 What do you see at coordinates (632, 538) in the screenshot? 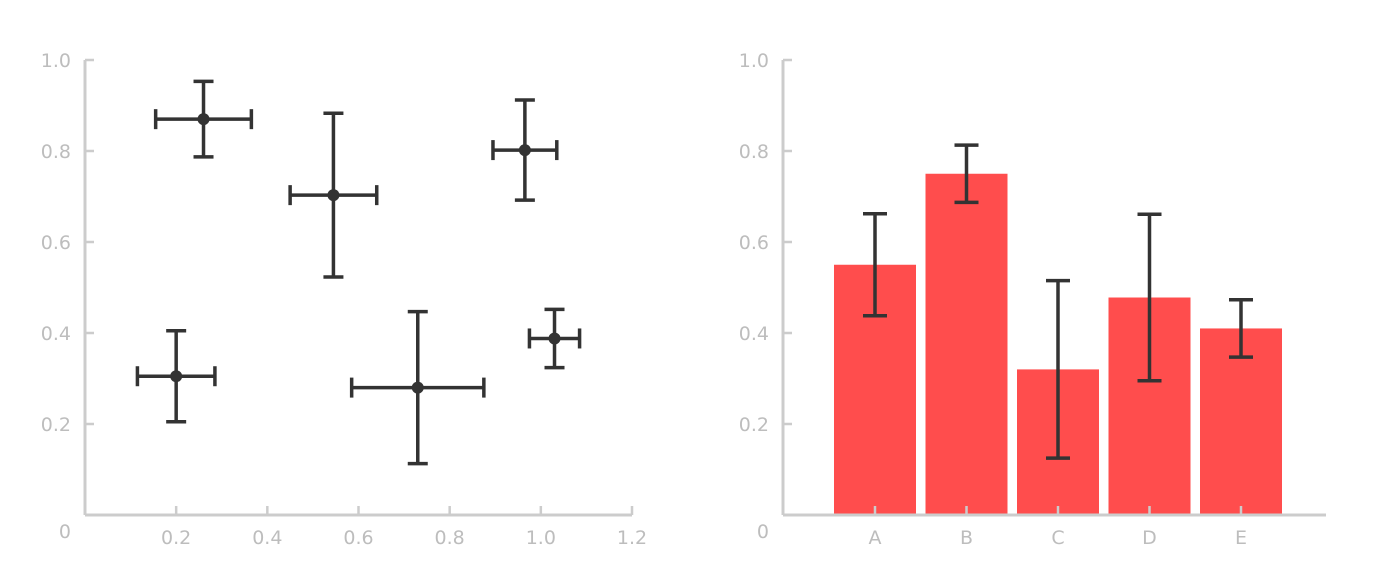
I see `x-tick-label: 1.2` at bounding box center [632, 538].